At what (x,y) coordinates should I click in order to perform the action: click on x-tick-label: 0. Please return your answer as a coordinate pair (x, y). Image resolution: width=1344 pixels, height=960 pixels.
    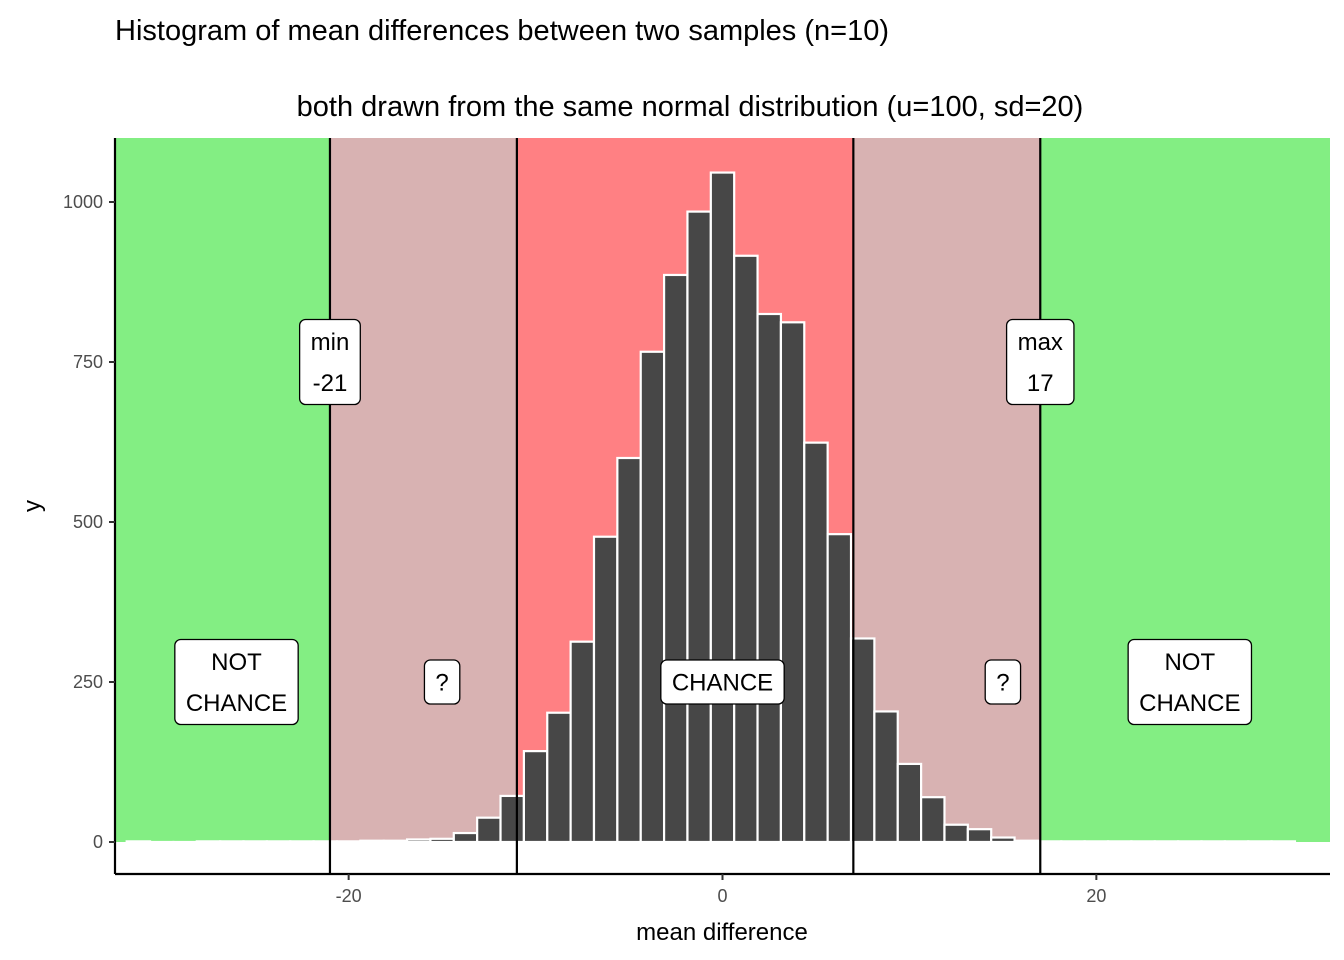
    Looking at the image, I should click on (722, 896).